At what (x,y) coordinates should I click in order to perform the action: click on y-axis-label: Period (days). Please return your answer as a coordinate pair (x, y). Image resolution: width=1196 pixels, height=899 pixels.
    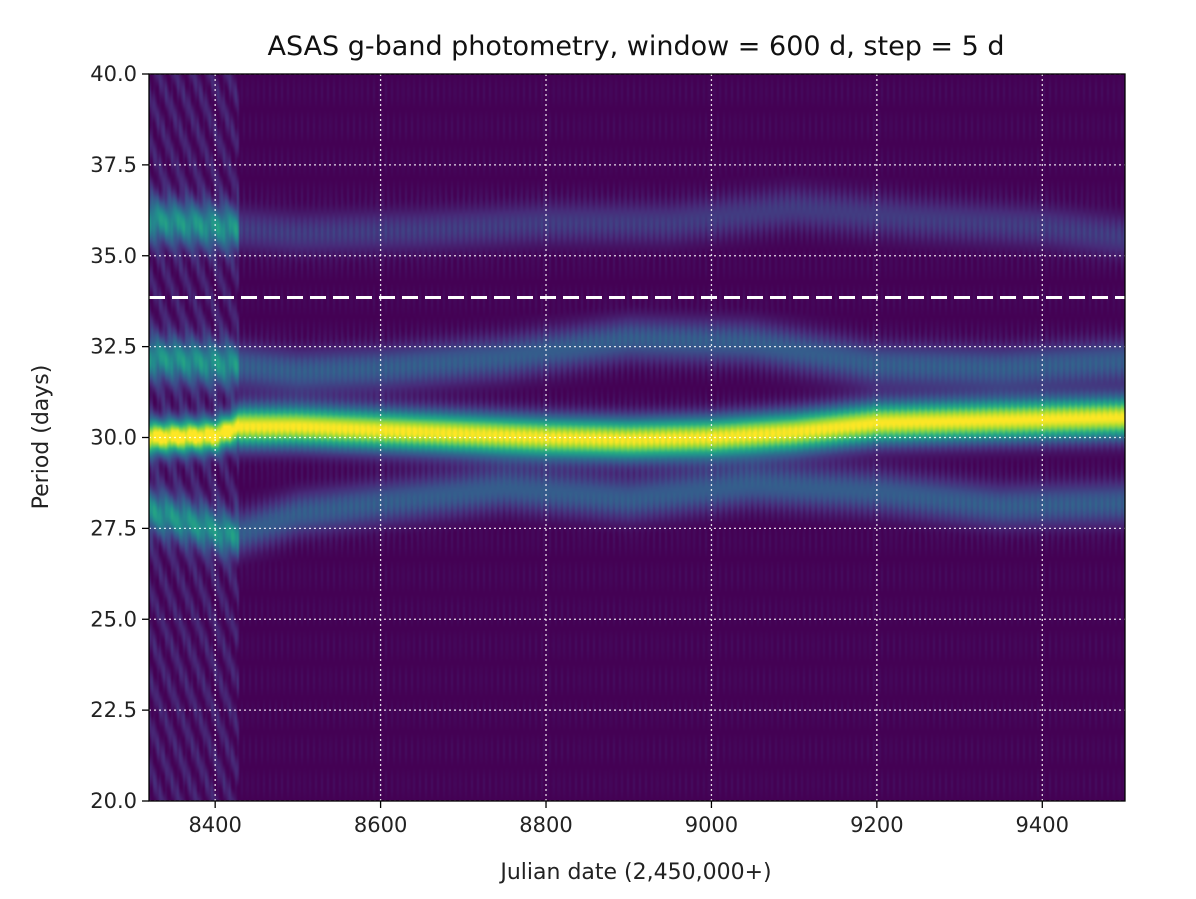
    Looking at the image, I should click on (41, 437).